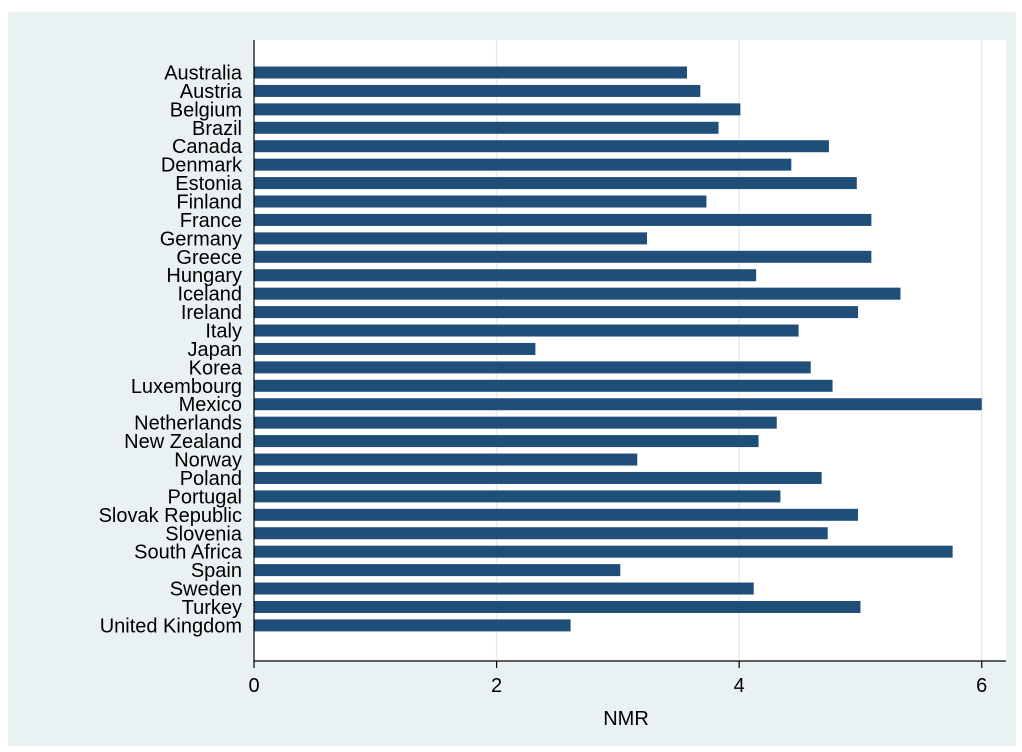 The image size is (1022, 752). Describe the element at coordinates (223, 332) in the screenshot. I see `category-label: Italy` at that location.